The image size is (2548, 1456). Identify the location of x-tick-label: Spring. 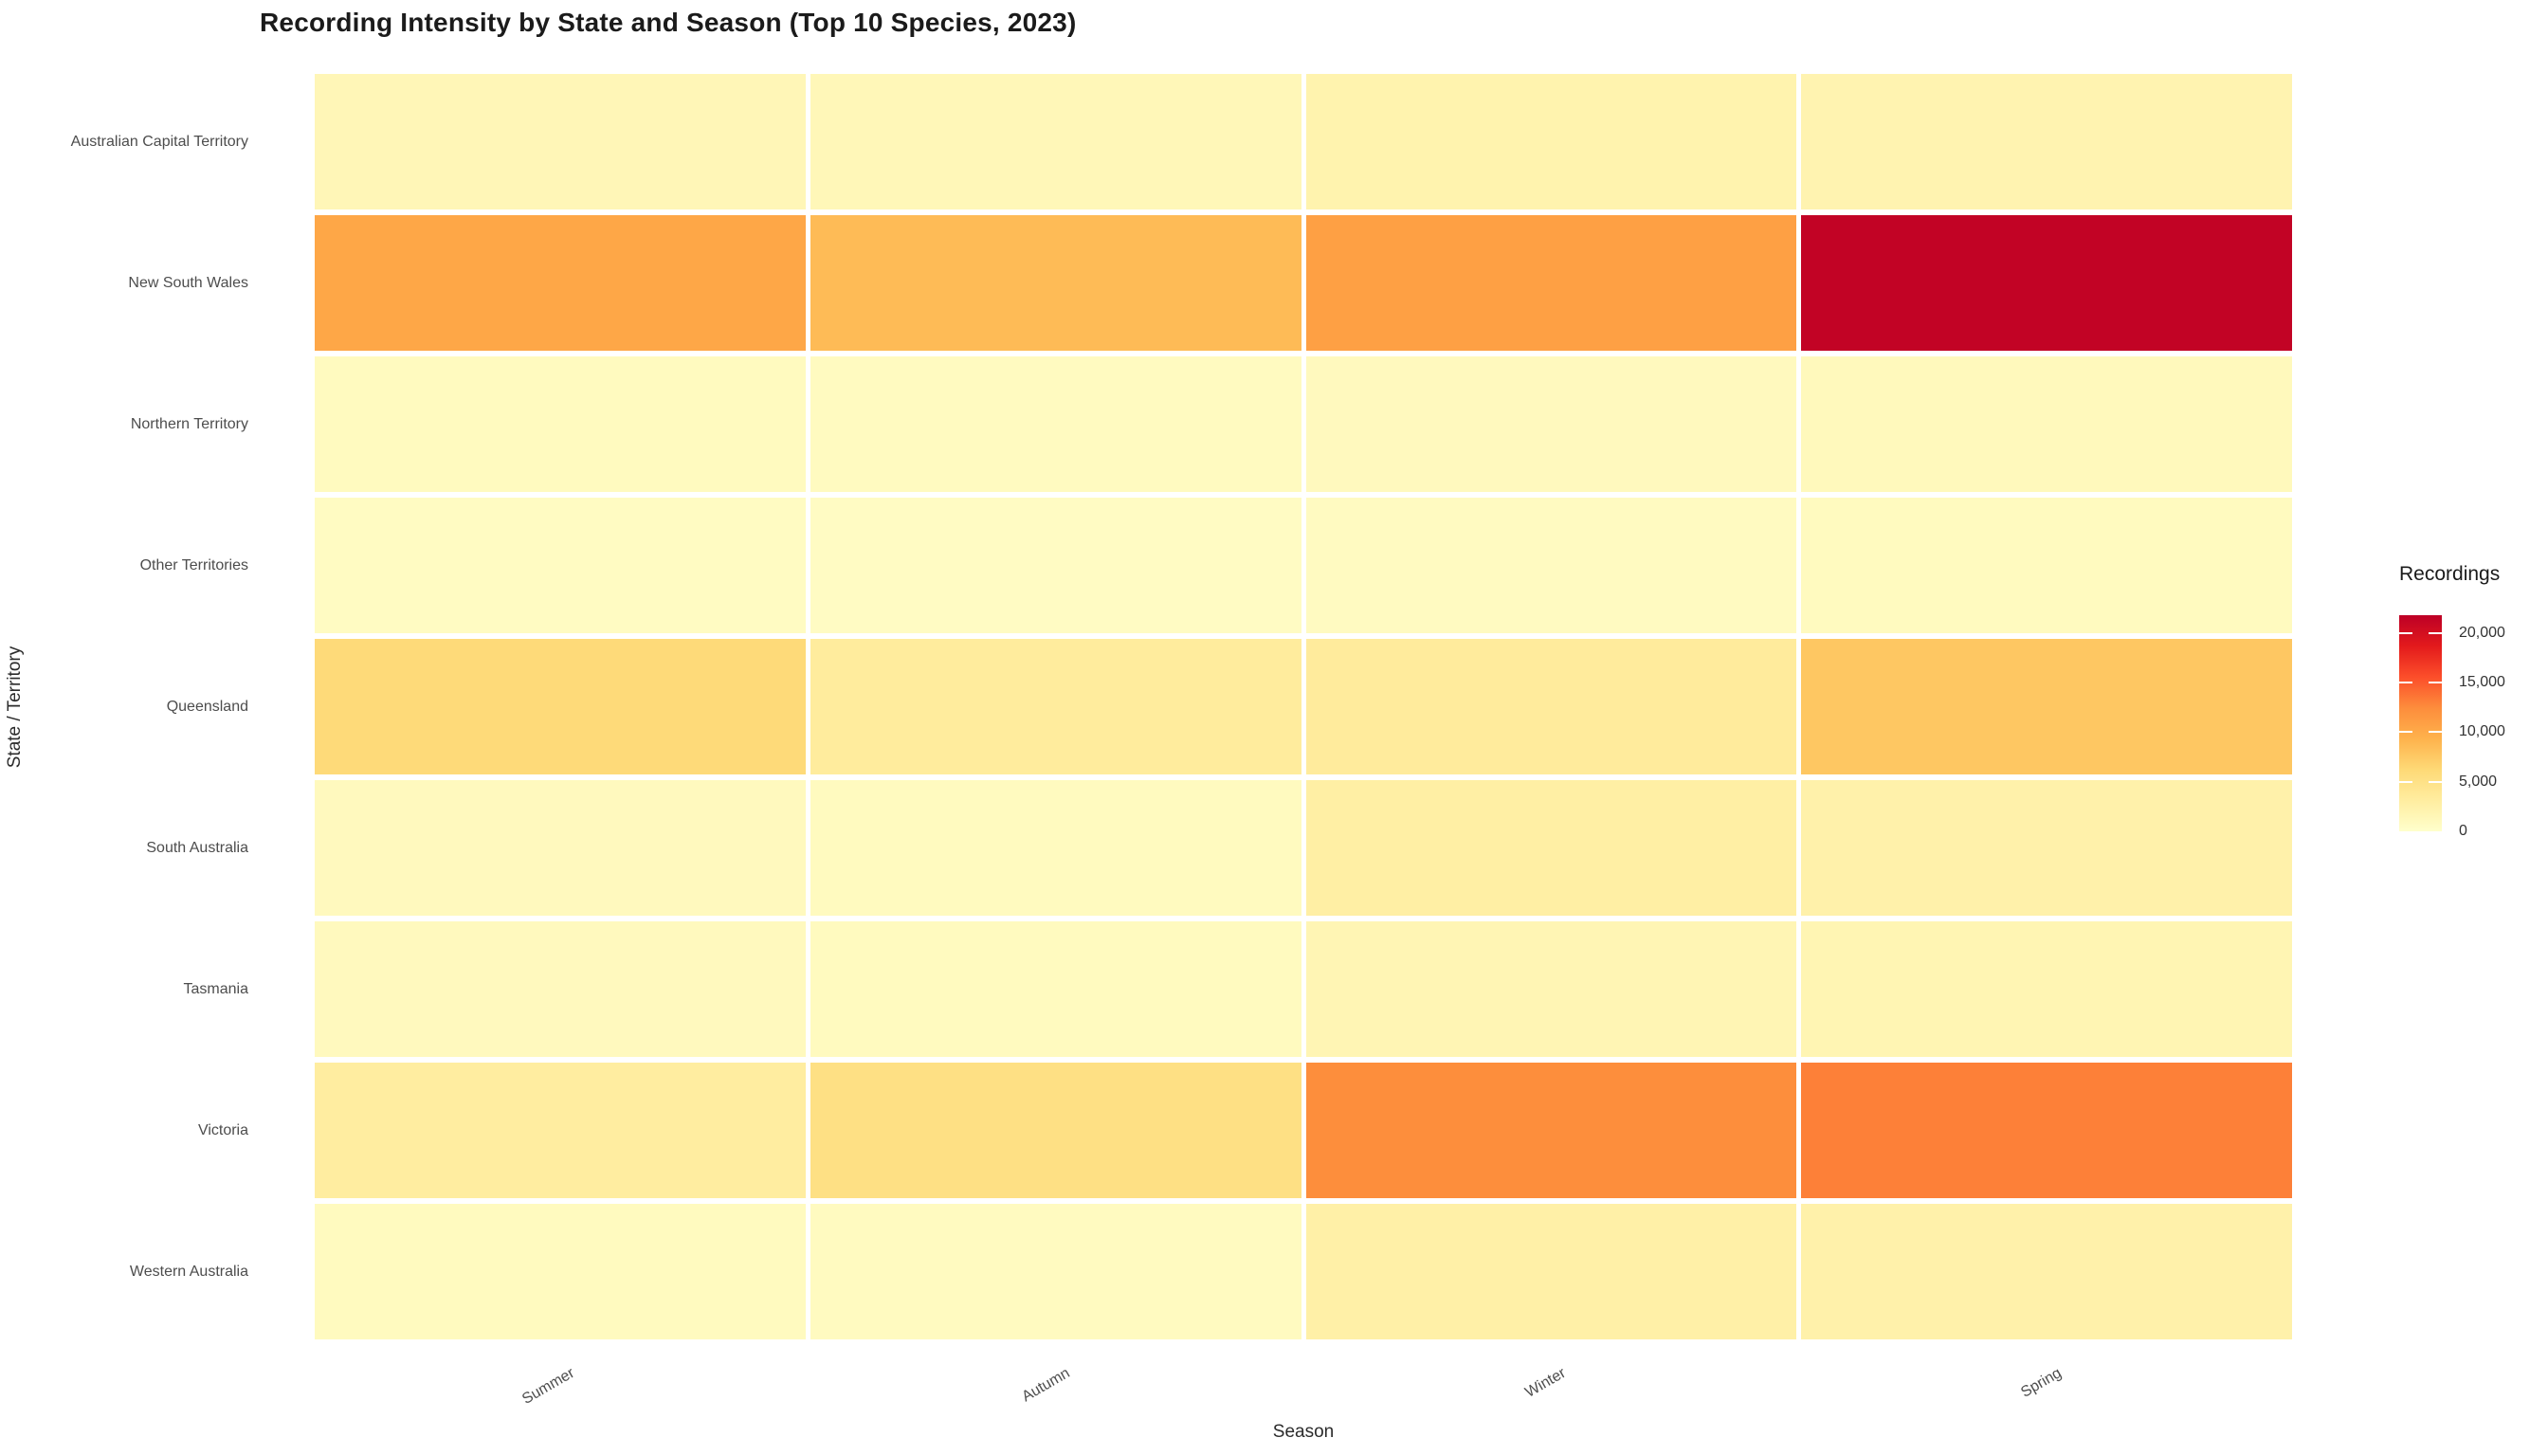
(2042, 1383).